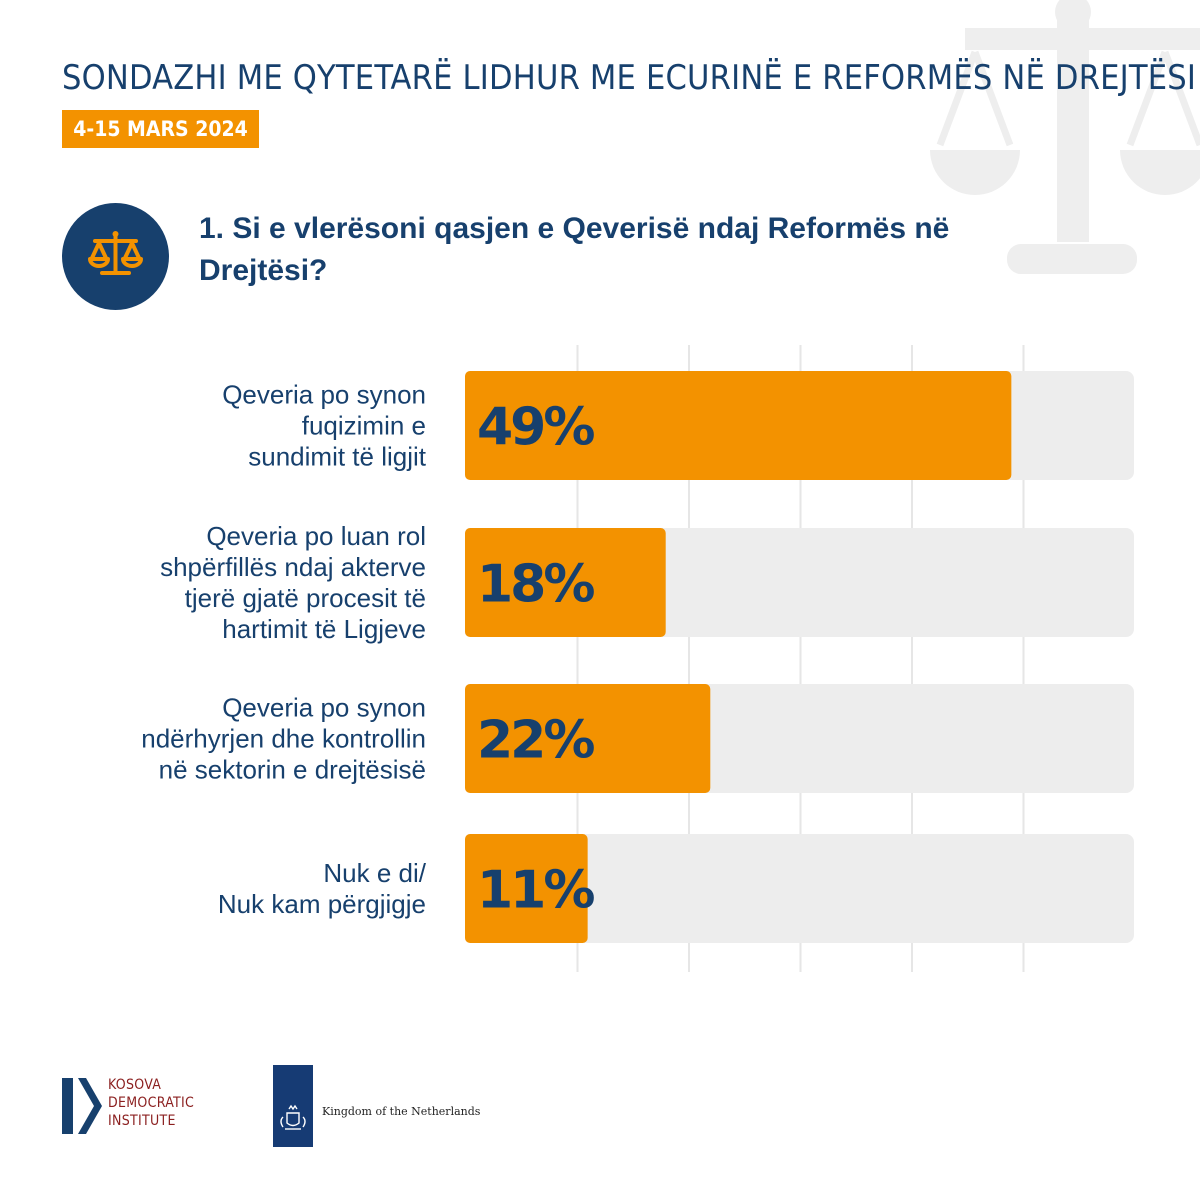  Describe the element at coordinates (135, 1085) in the screenshot. I see `kdi-line-1: KOSOVA` at that location.